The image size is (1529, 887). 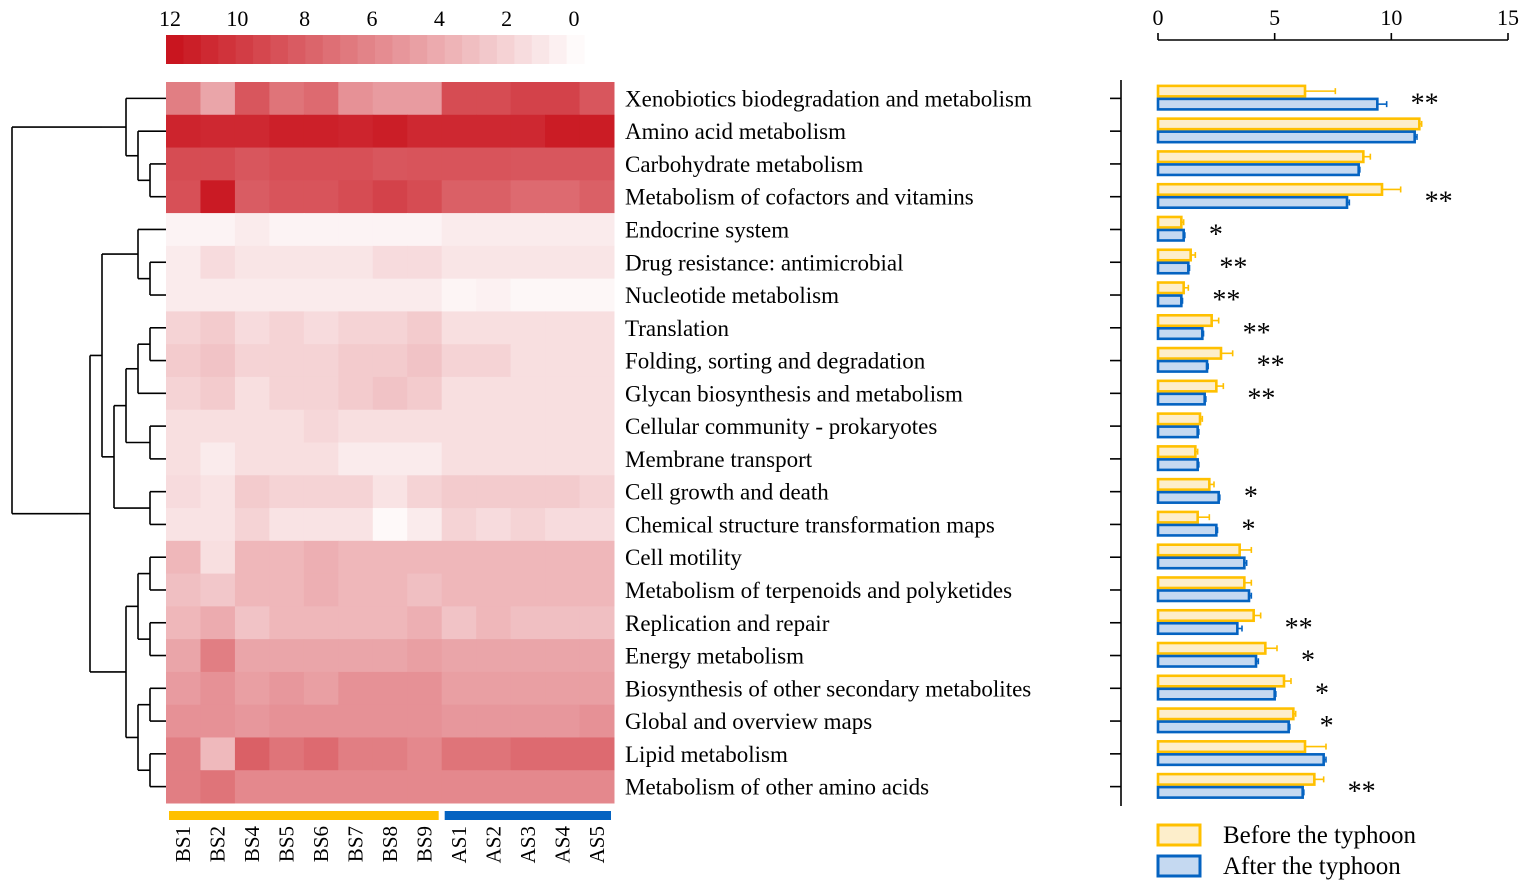 What do you see at coordinates (727, 492) in the screenshot?
I see `row-label: Cell growth and death` at bounding box center [727, 492].